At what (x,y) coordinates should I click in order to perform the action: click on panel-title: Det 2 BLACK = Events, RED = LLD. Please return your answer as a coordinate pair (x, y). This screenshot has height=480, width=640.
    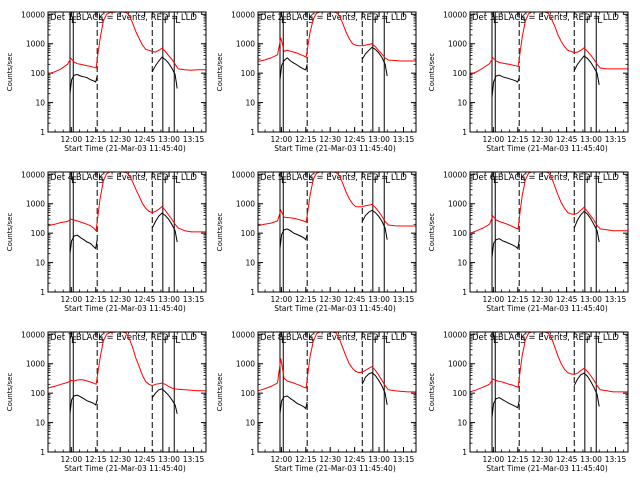
    Looking at the image, I should click on (333, 18).